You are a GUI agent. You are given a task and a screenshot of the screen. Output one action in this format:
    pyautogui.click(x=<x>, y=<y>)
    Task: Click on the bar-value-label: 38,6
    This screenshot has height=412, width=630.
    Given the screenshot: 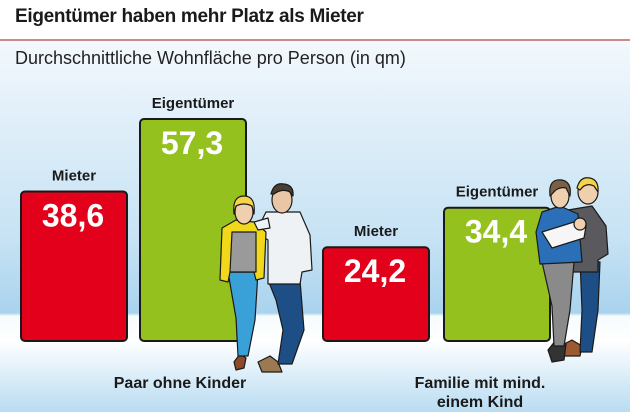 What is the action you would take?
    pyautogui.click(x=73, y=215)
    